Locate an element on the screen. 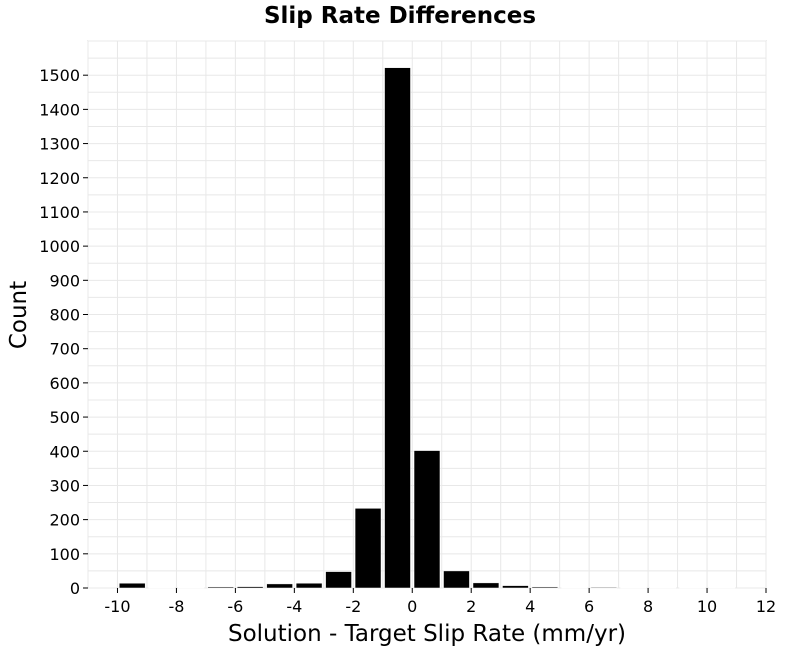  x-tick-label: -6 is located at coordinates (235, 606).